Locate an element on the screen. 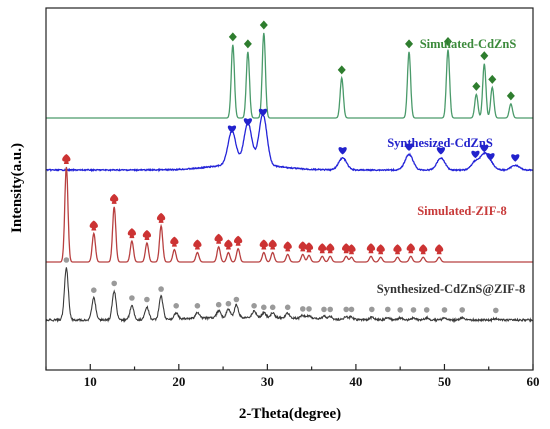 This screenshot has width=550, height=429. x-tick-label: 40 is located at coordinates (355, 381).